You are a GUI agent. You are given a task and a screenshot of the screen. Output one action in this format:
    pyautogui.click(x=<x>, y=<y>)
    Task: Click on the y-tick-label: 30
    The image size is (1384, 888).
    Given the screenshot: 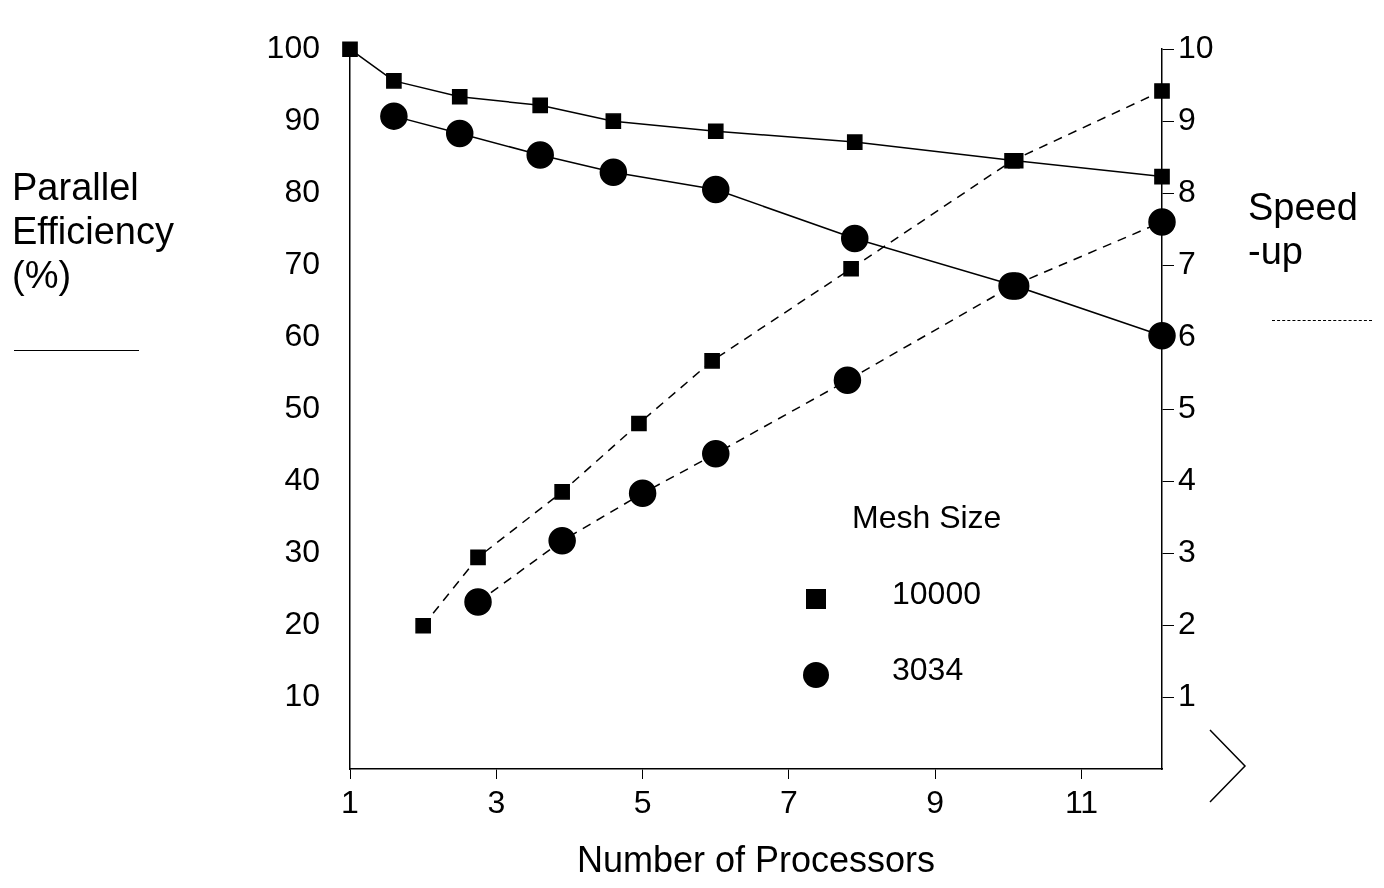 What is the action you would take?
    pyautogui.click(x=302, y=550)
    